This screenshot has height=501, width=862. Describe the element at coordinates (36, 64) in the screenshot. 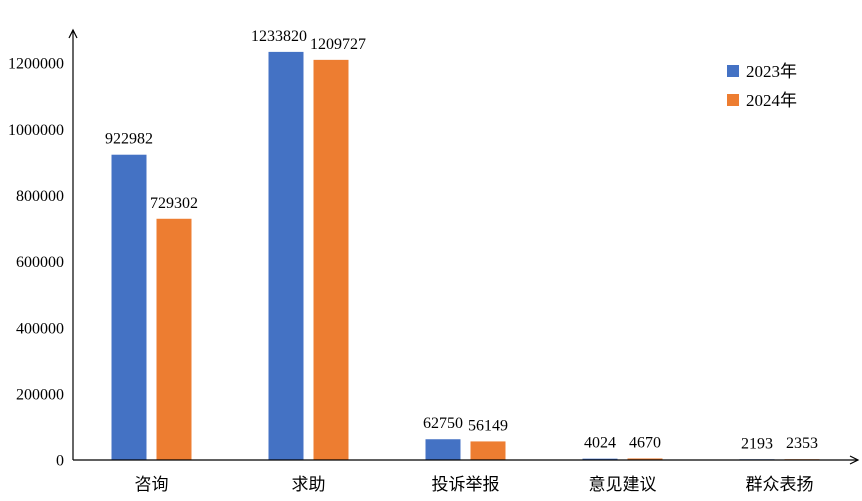

I see `y-tick-label: 1200000` at that location.